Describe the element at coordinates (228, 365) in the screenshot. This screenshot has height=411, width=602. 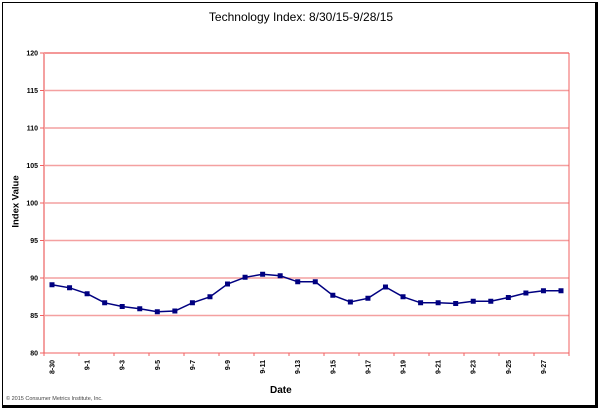
I see `x-tick-label: 9-9` at that location.